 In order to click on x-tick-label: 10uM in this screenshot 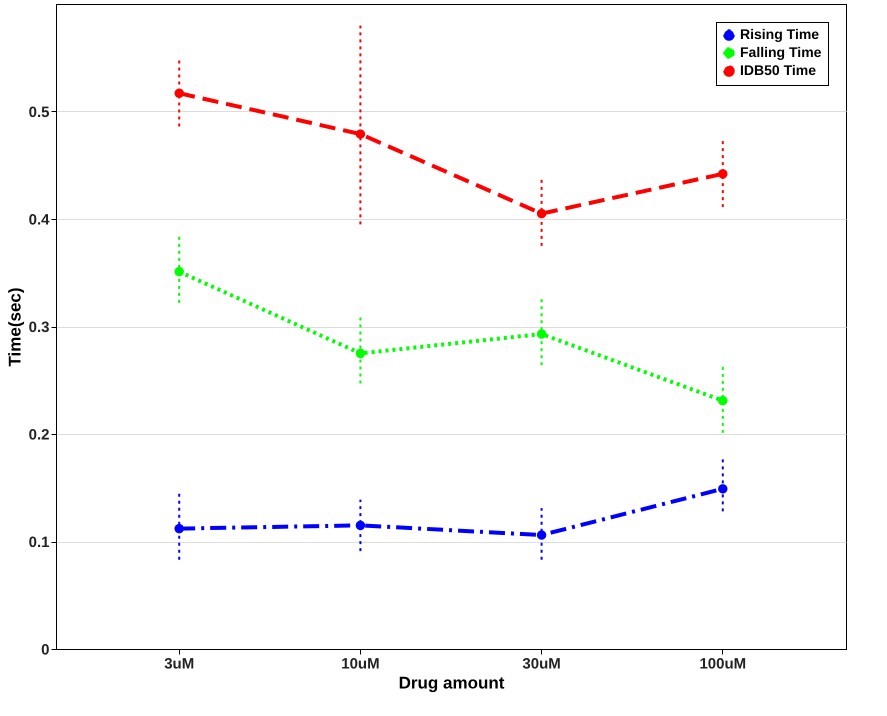, I will do `click(360, 664)`.